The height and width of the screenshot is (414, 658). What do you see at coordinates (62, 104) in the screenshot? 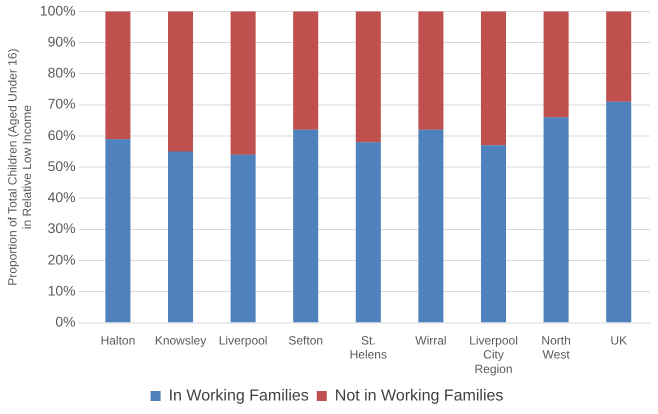
I see `y-tick-label: 70%` at bounding box center [62, 104].